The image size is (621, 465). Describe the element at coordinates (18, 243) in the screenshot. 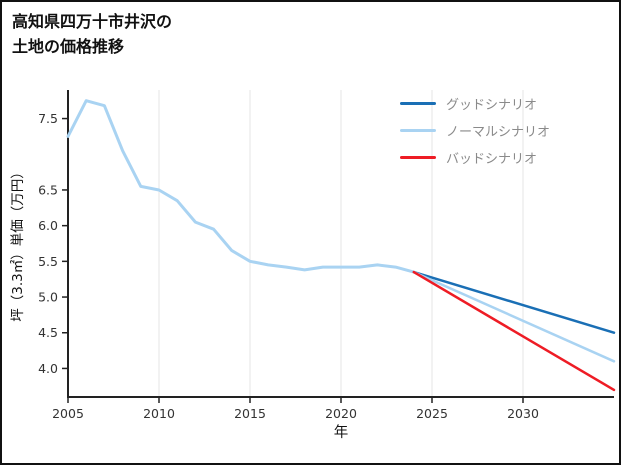

I see `y-axis-label: 坪（3.3㎡）単価（万円）` at that location.